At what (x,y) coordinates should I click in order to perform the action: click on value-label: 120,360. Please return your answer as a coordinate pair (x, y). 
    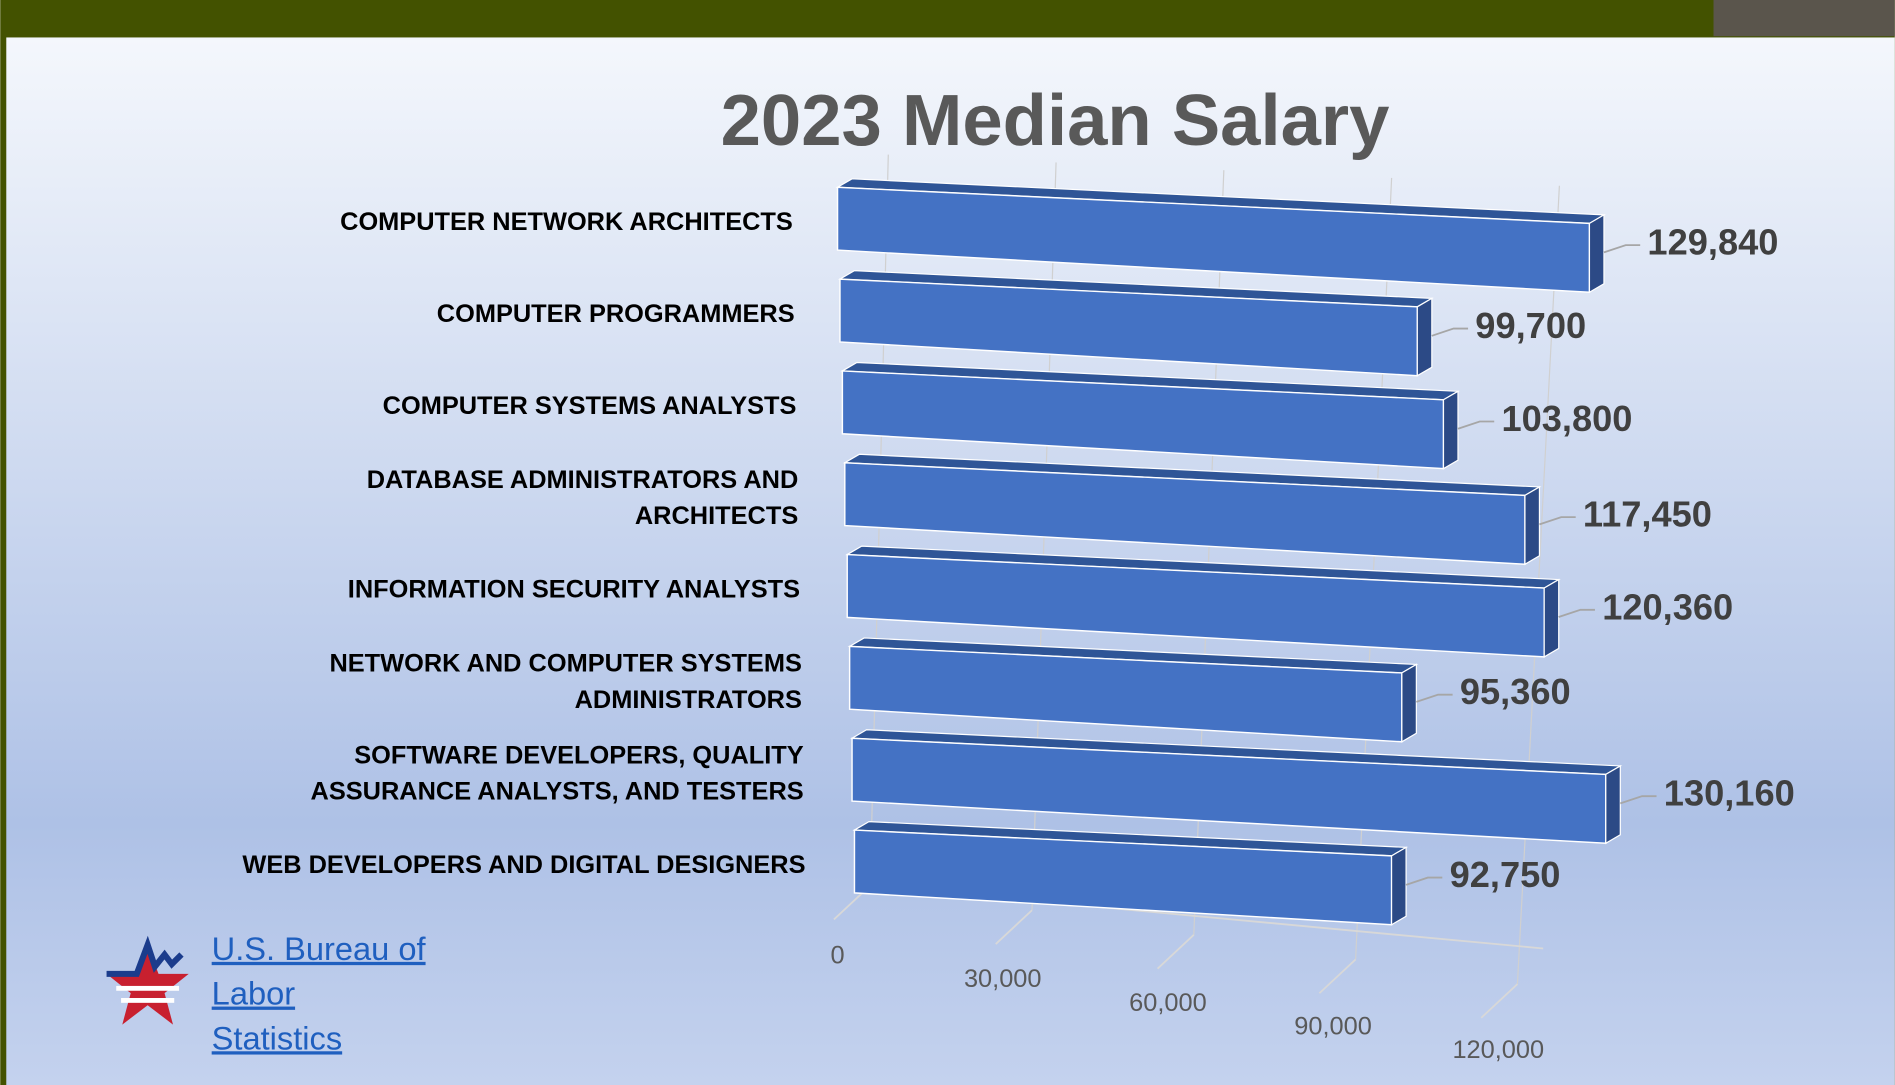
    Looking at the image, I should click on (1667, 606).